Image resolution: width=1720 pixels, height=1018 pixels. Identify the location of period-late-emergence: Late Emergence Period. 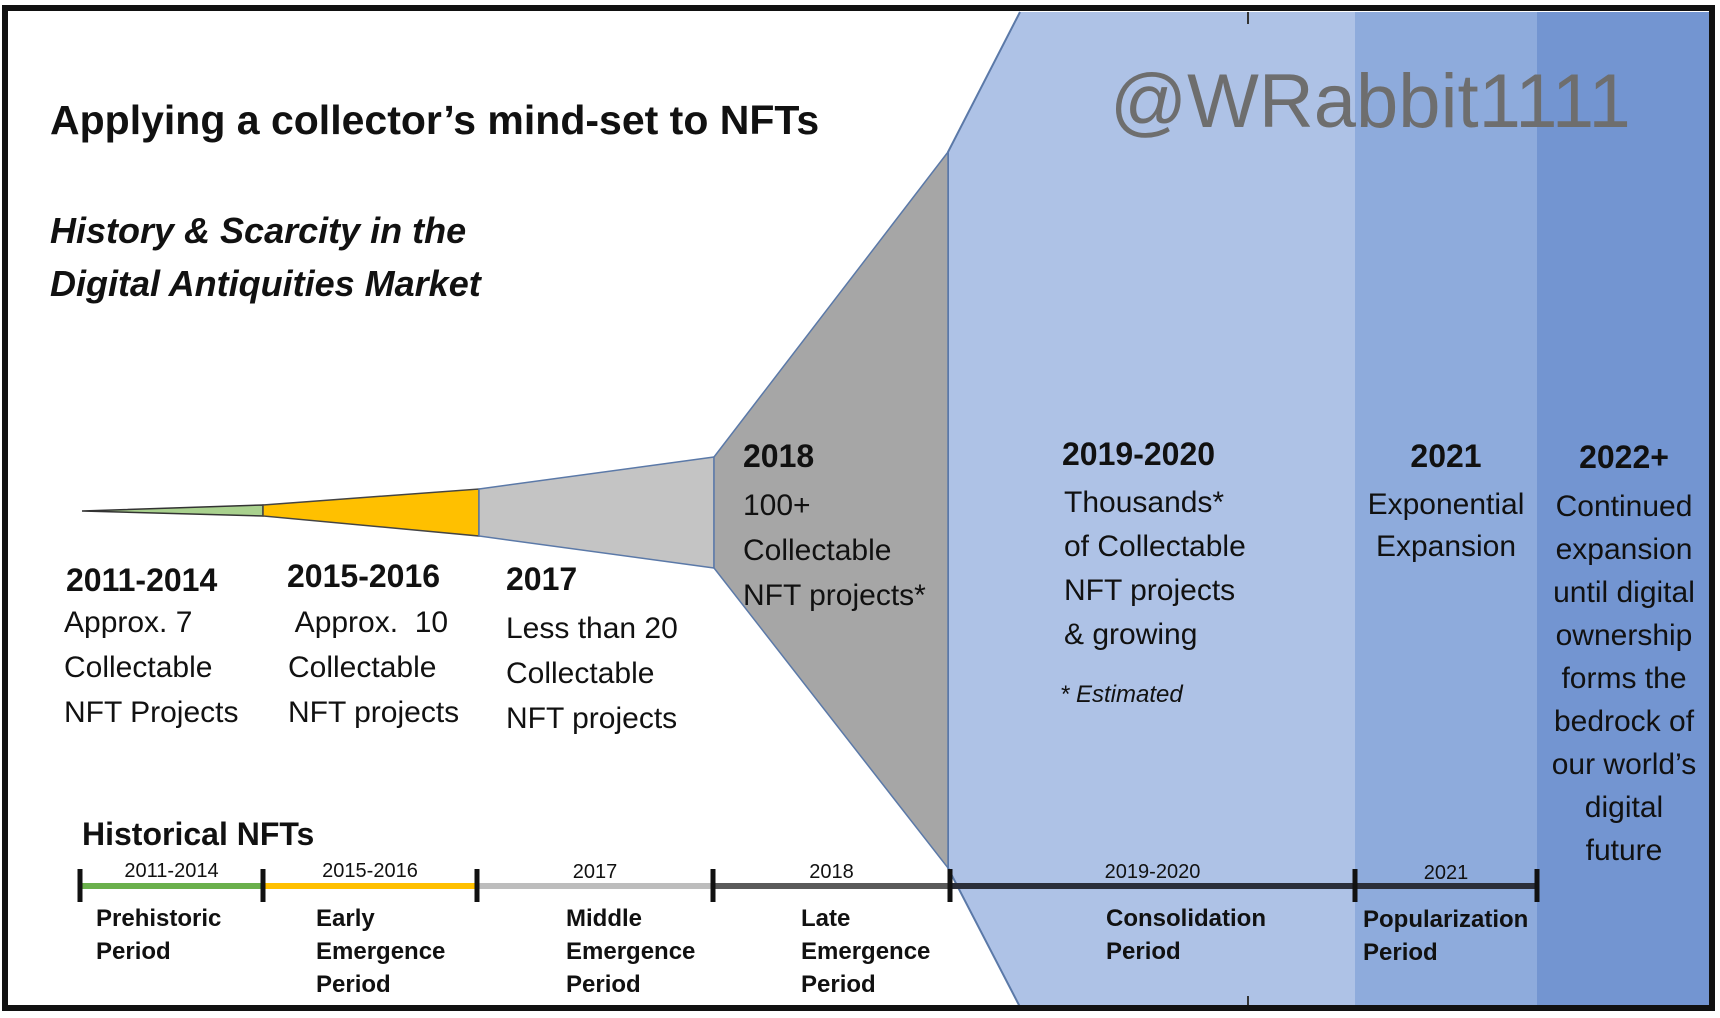
(866, 951).